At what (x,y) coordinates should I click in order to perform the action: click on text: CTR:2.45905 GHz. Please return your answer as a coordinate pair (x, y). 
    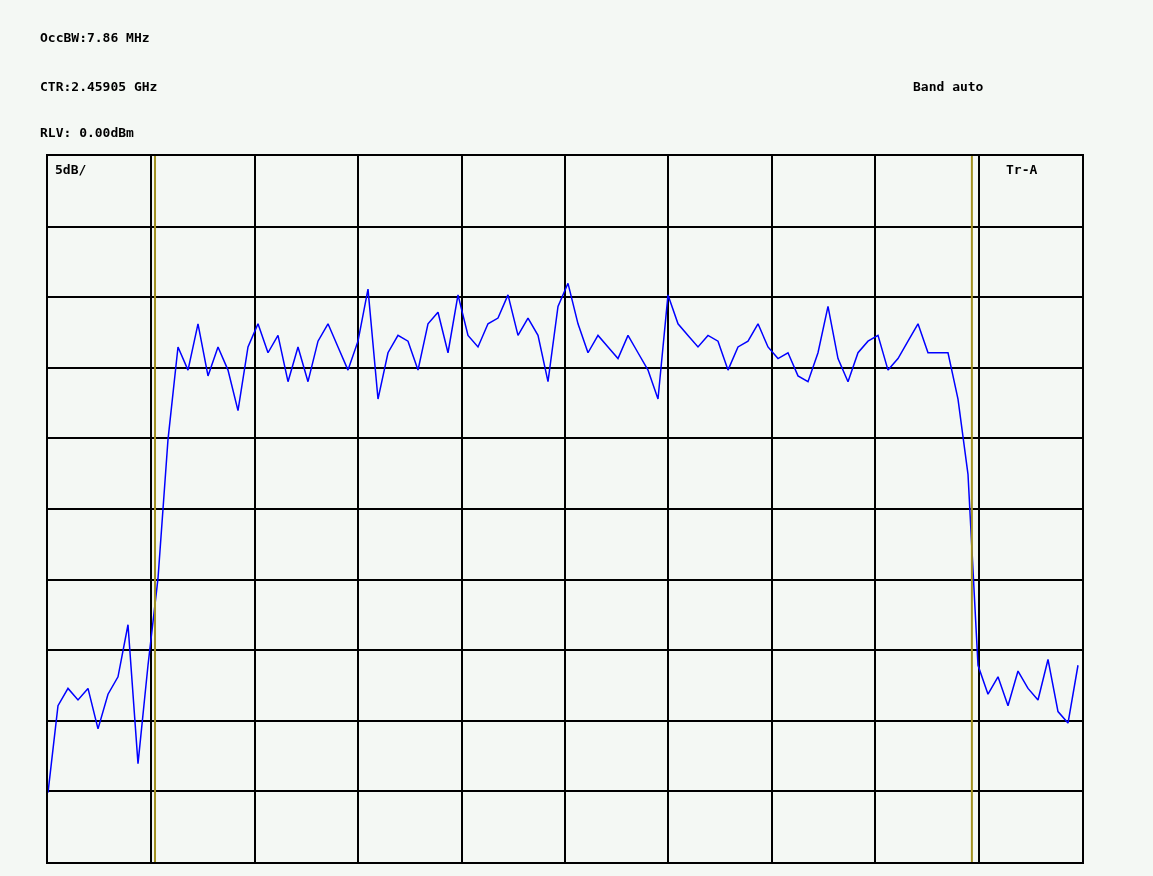
    Looking at the image, I should click on (99, 86).